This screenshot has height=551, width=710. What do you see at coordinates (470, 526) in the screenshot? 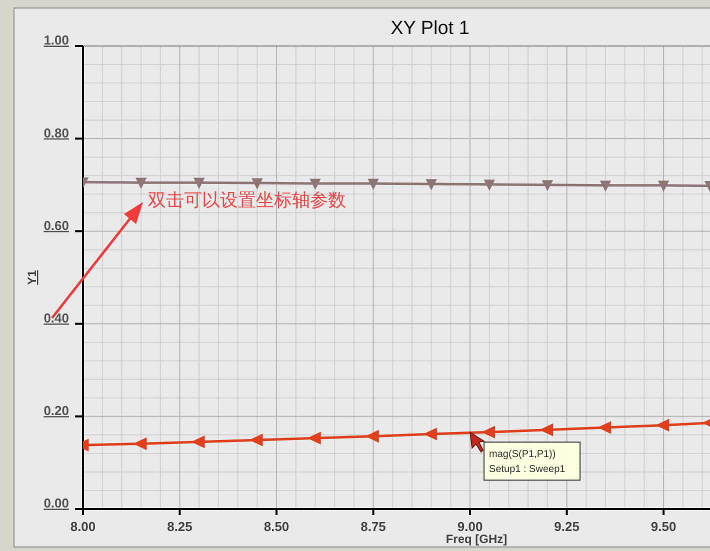
I see `x-tick-label: 9.00` at bounding box center [470, 526].